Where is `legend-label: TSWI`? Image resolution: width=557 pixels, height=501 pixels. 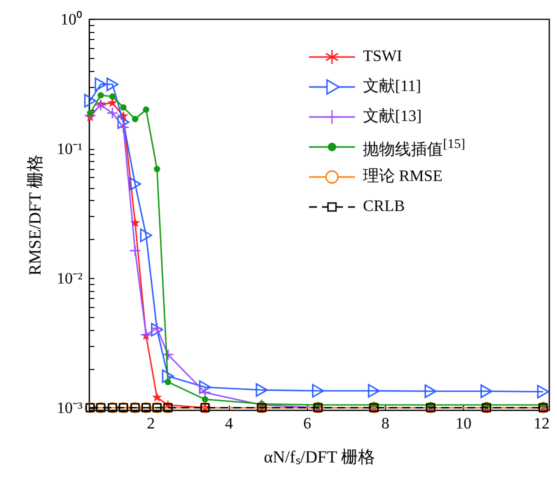 legend-label: TSWI is located at coordinates (382, 57).